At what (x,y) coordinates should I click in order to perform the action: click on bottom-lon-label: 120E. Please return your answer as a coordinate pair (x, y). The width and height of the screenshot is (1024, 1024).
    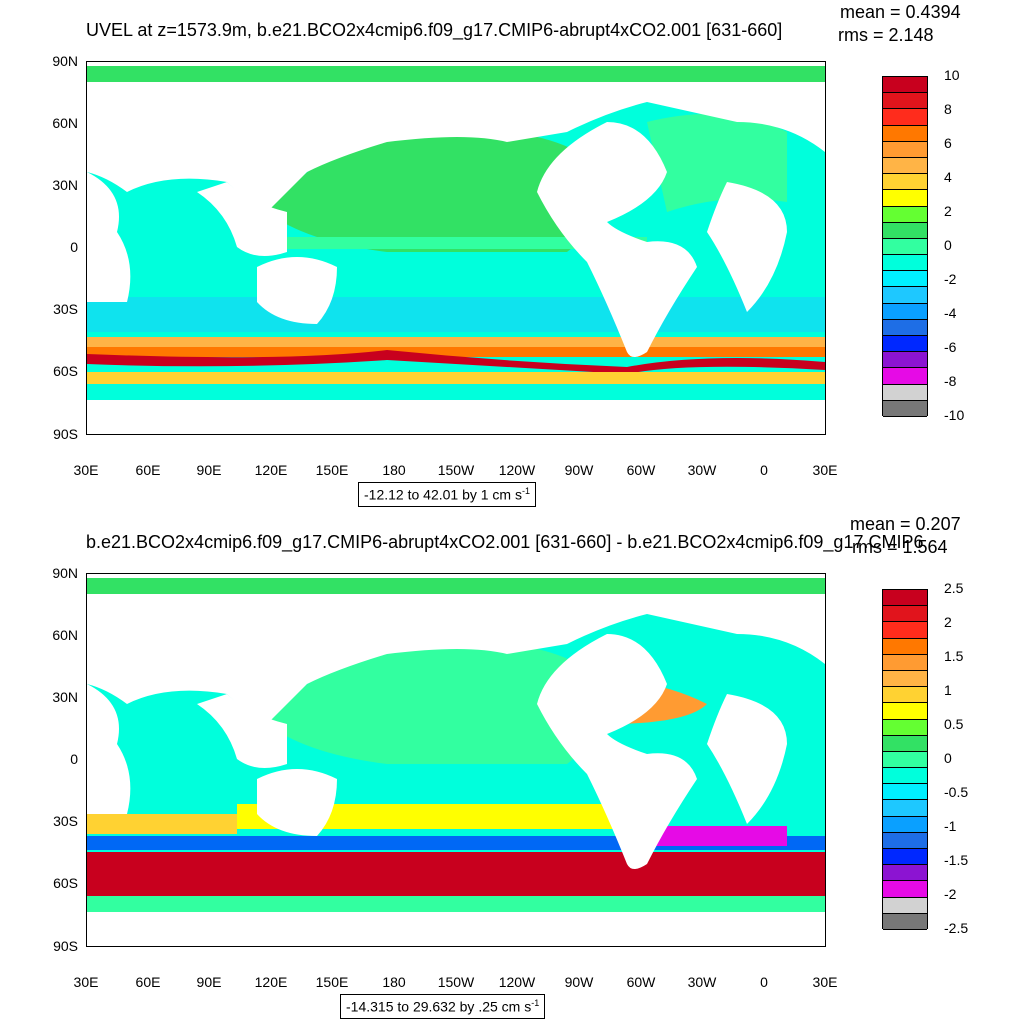
    Looking at the image, I should click on (271, 982).